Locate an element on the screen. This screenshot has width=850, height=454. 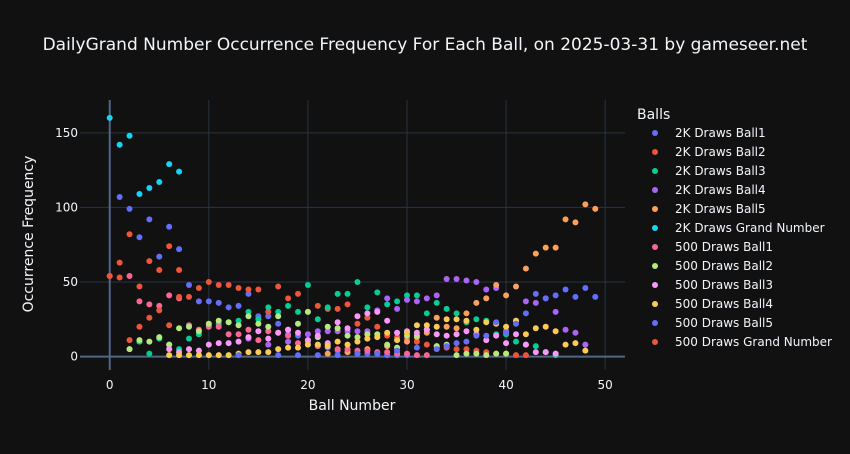
legend-item: 500 Draws Ball5 is located at coordinates (712, 323).